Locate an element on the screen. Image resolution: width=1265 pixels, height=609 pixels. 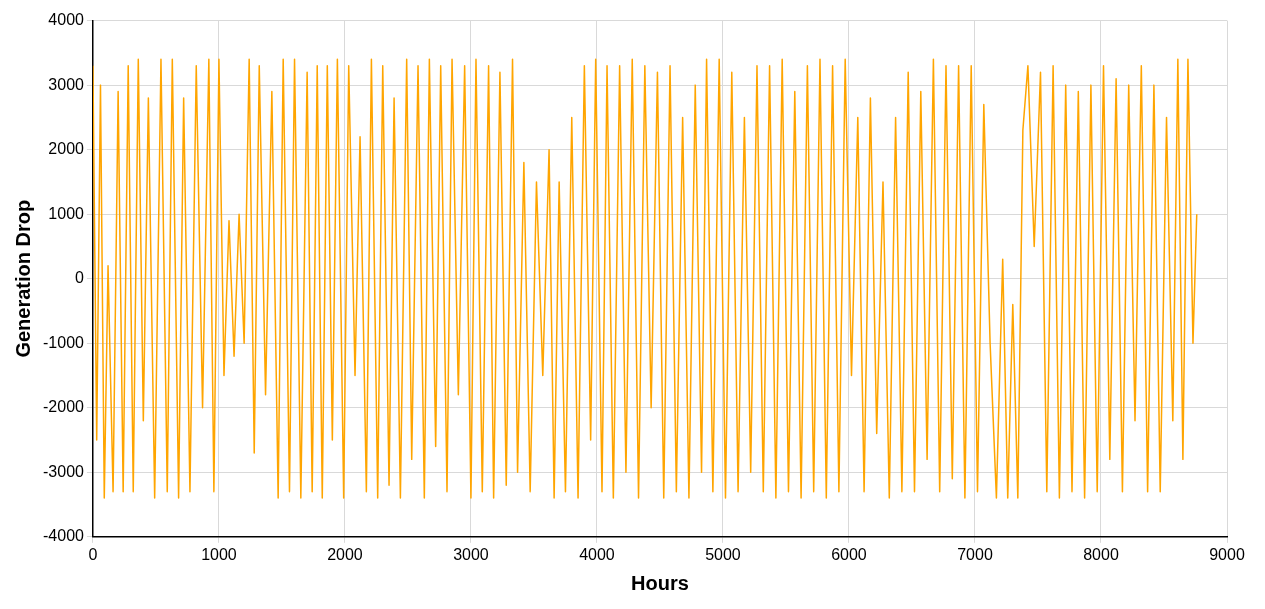
y-tick-label: -1000 is located at coordinates (64, 342).